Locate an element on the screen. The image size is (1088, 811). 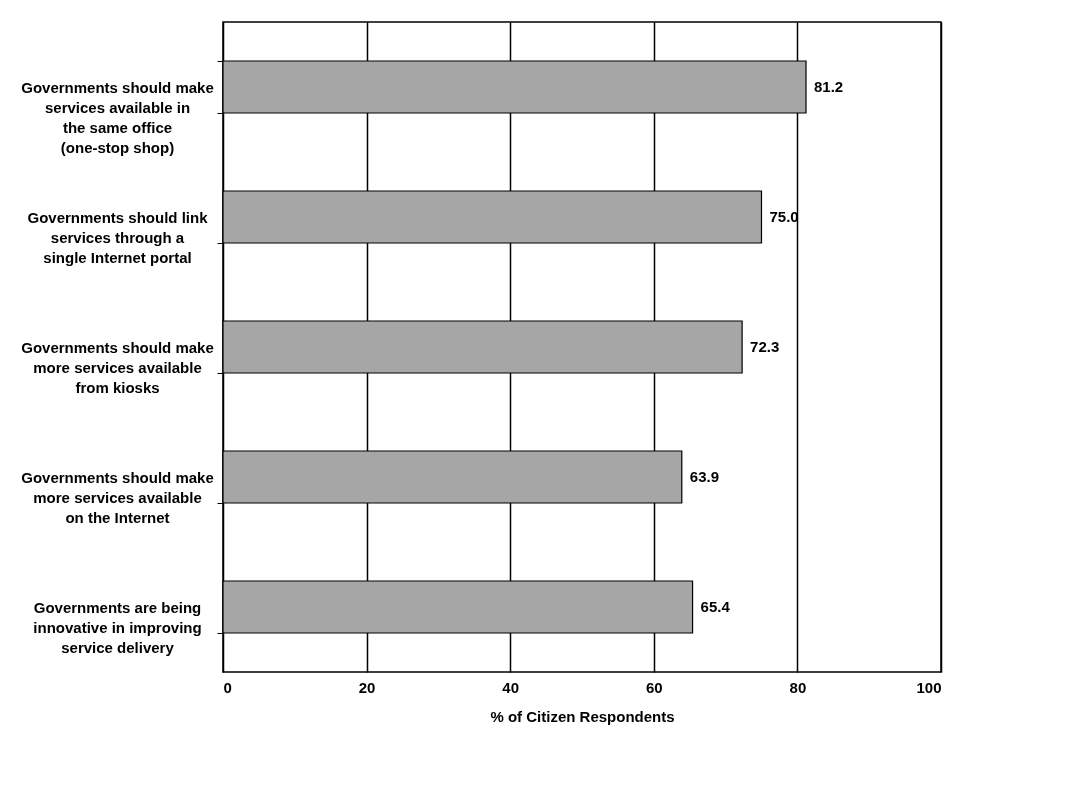
x-tick-label: 80 is located at coordinates (798, 687).